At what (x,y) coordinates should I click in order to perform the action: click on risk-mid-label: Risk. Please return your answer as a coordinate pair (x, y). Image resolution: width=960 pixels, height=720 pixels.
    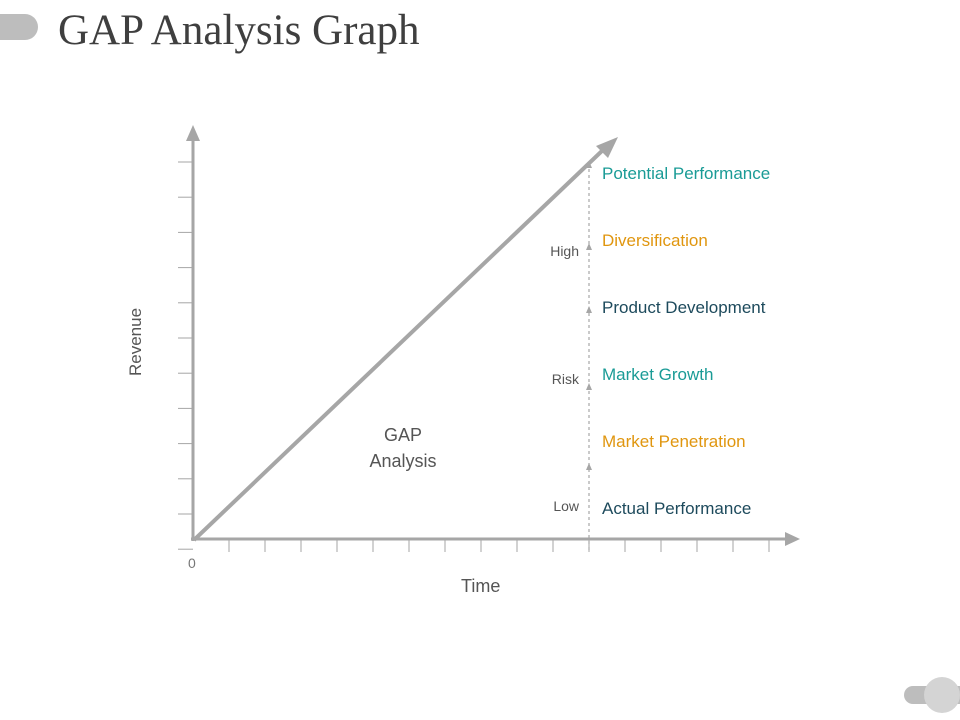
    Looking at the image, I should click on (565, 379).